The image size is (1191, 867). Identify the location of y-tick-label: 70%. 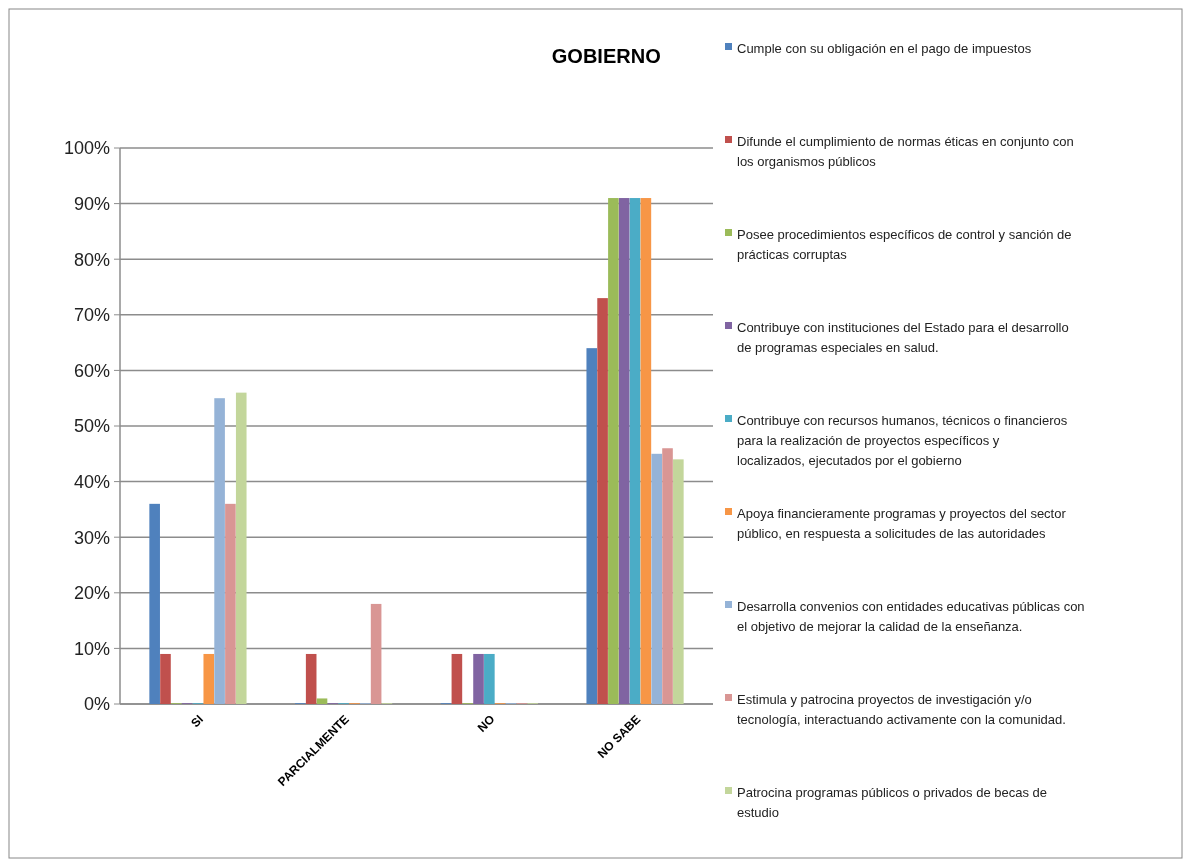
(91, 315).